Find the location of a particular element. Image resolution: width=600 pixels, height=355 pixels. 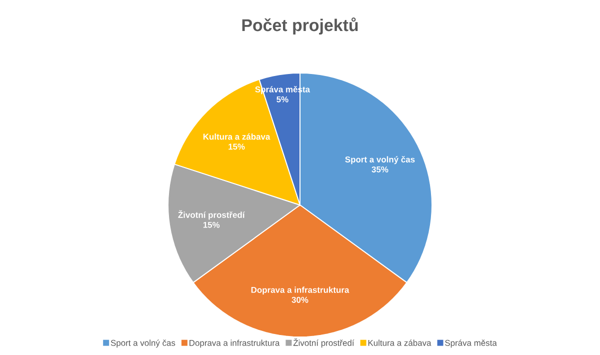

slice-label: Sport a volný čas is located at coordinates (380, 160).